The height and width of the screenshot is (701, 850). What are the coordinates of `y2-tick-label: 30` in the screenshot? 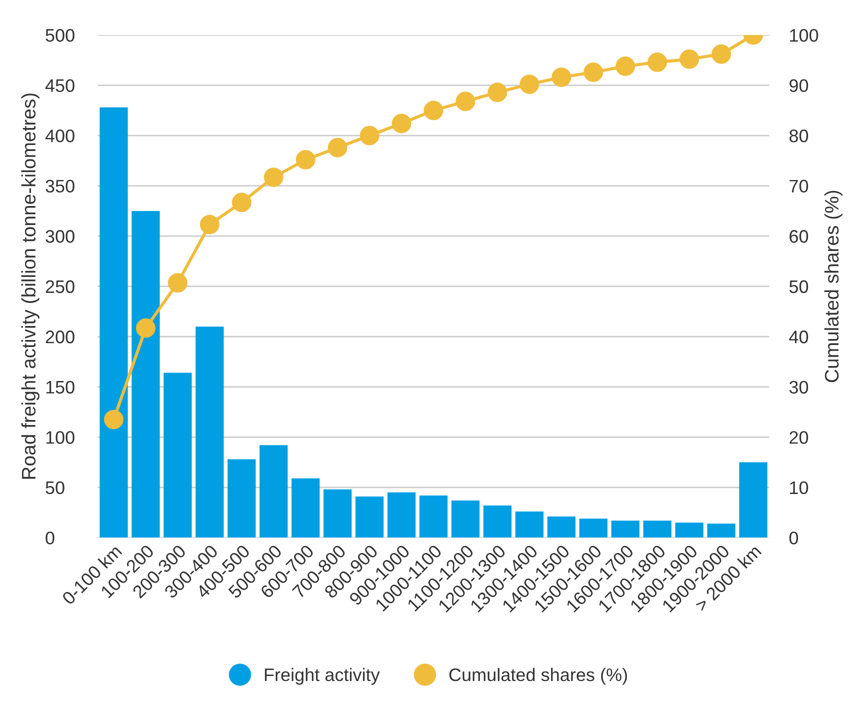 It's located at (798, 387).